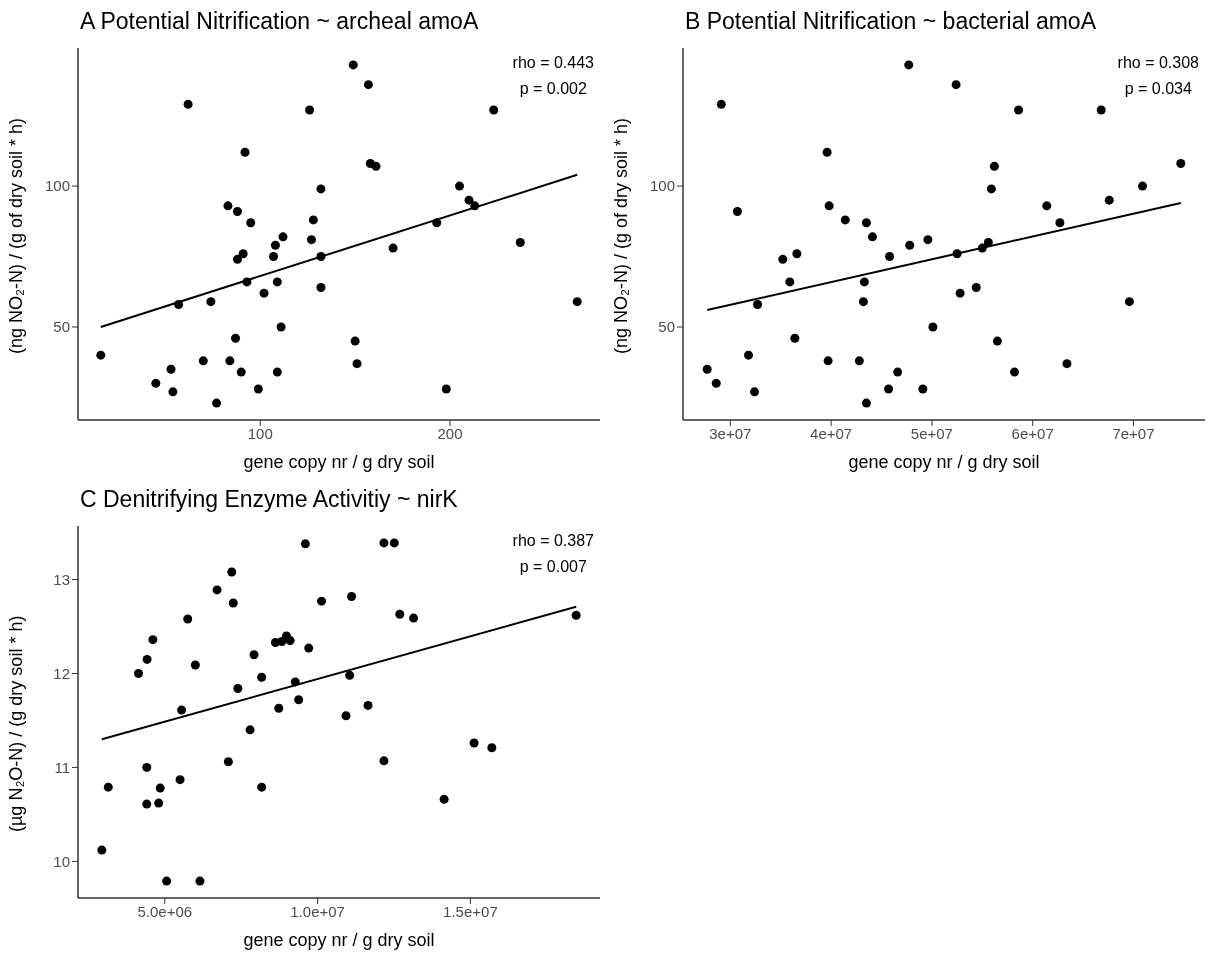 The width and height of the screenshot is (1211, 966). What do you see at coordinates (61, 861) in the screenshot?
I see `y-tick-label: 10` at bounding box center [61, 861].